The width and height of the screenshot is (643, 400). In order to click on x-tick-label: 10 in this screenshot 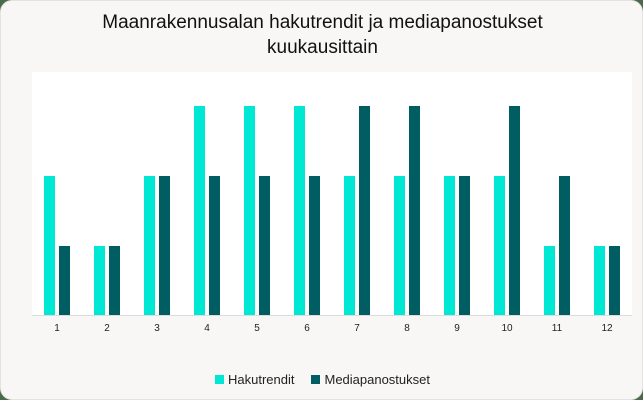, I will do `click(507, 328)`.